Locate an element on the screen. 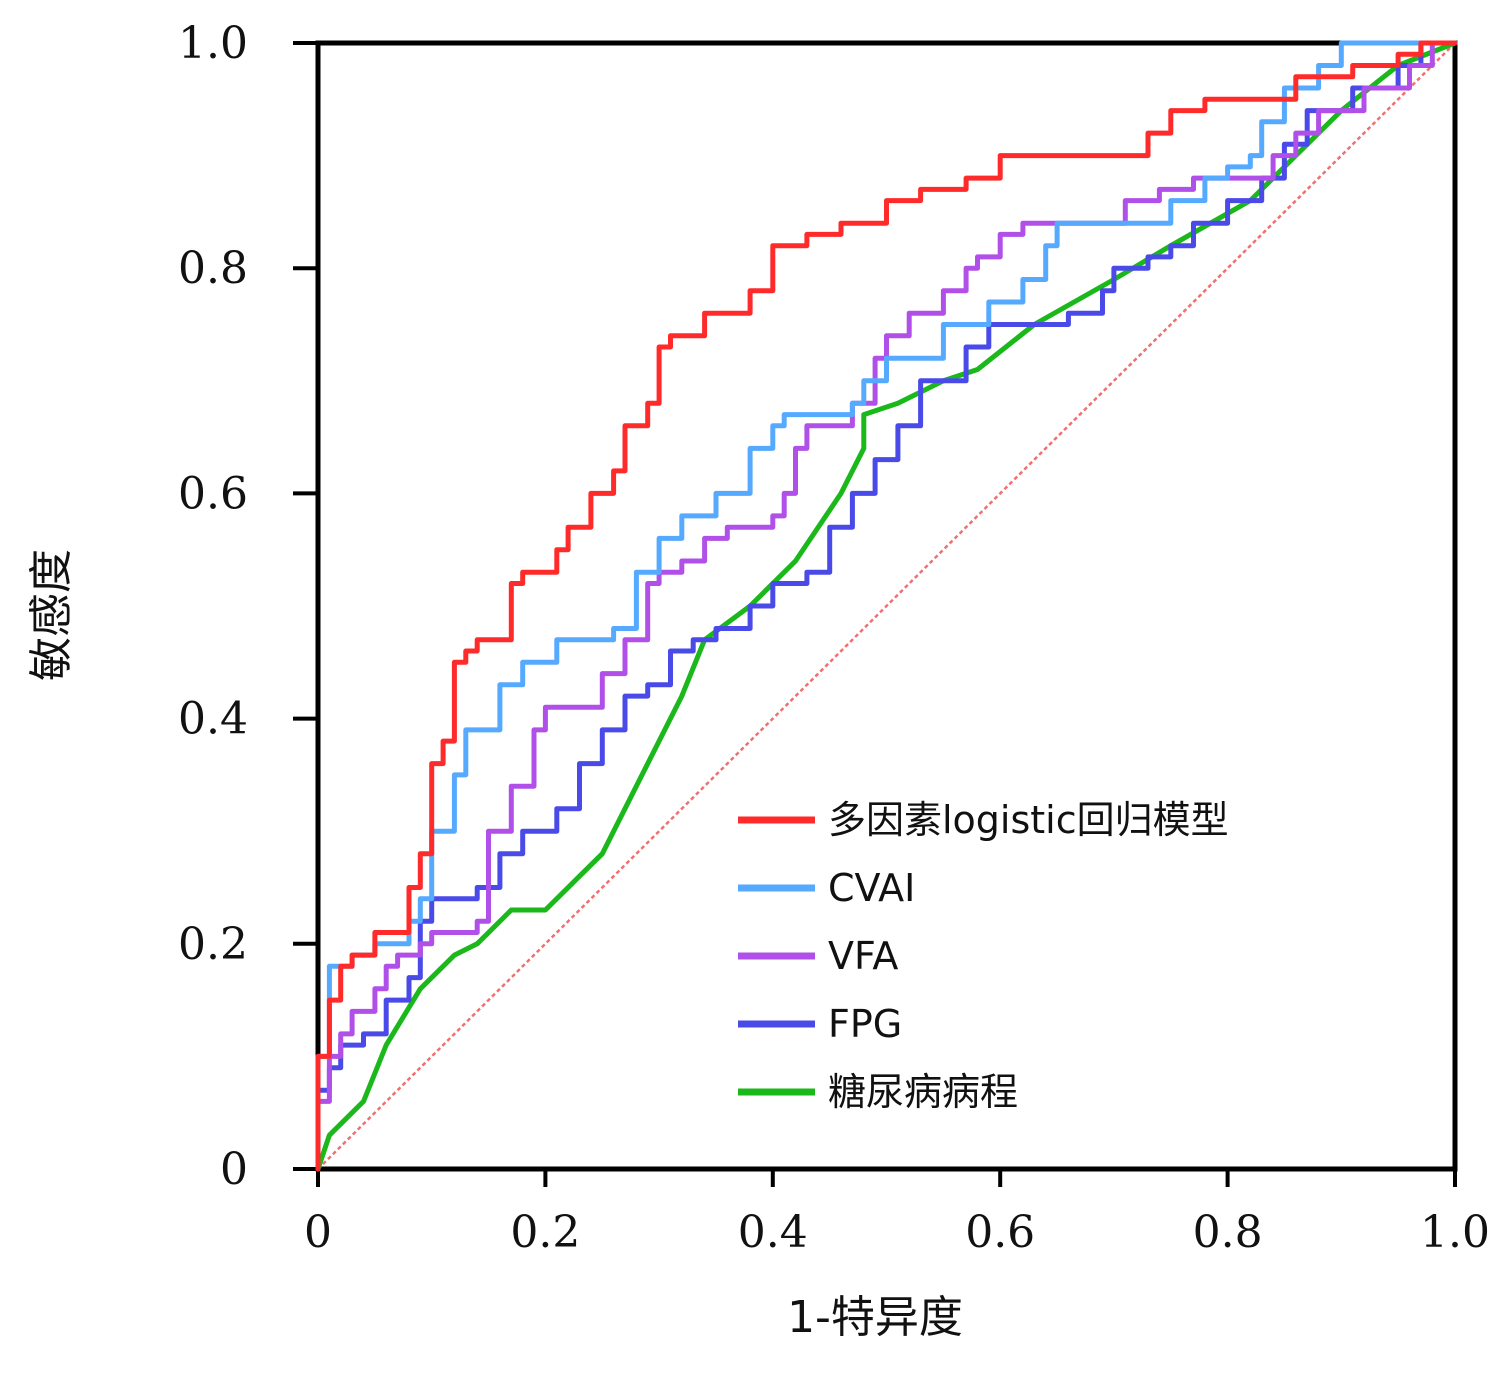  legend-label: 多因素logistic回归模型 is located at coordinates (1028, 820).